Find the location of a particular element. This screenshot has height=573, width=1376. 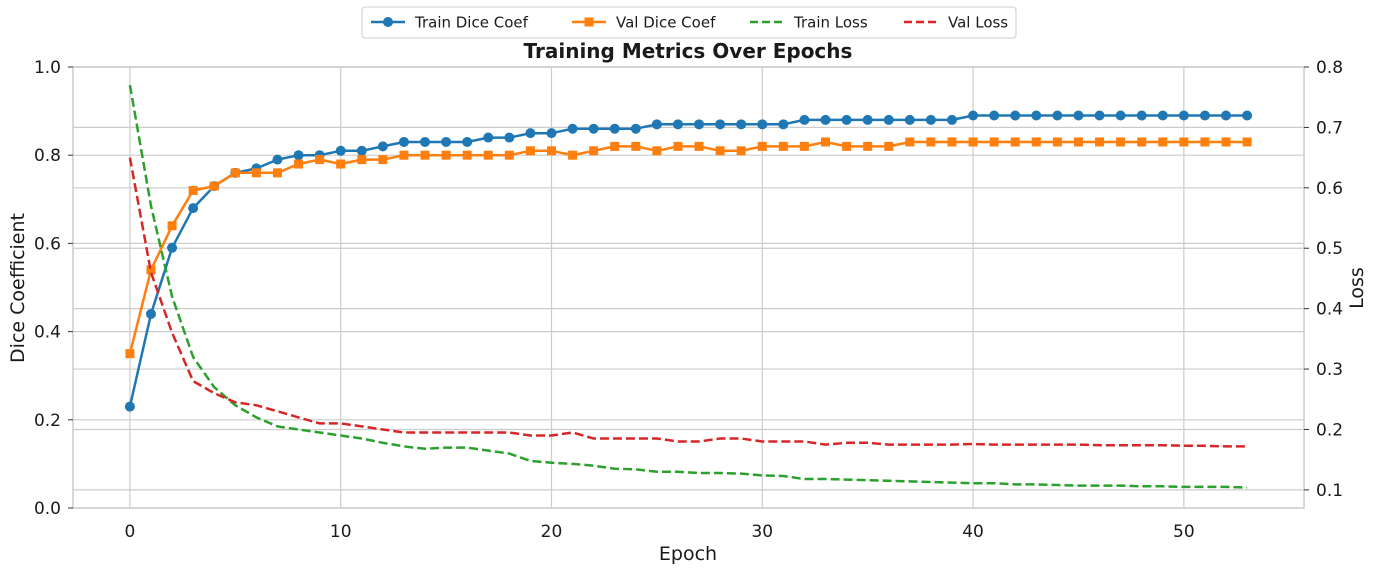

legend-label-train-dice-coef: Train Dice Coef is located at coordinates (471, 23).